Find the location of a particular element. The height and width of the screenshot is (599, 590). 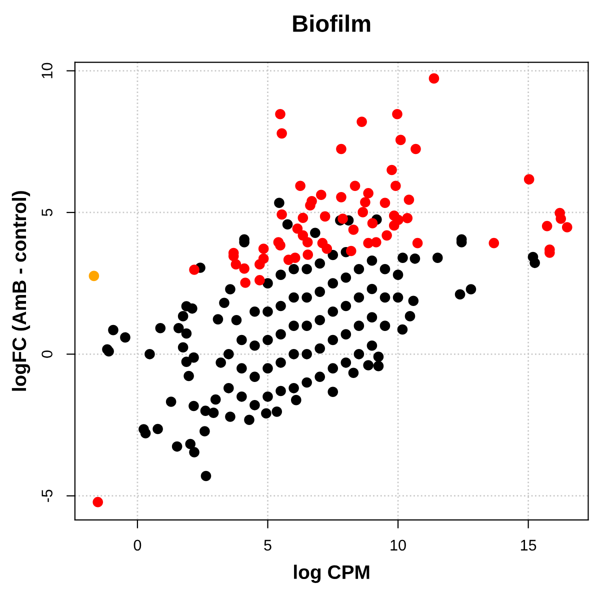

x-tick-label: 15 is located at coordinates (528, 545).